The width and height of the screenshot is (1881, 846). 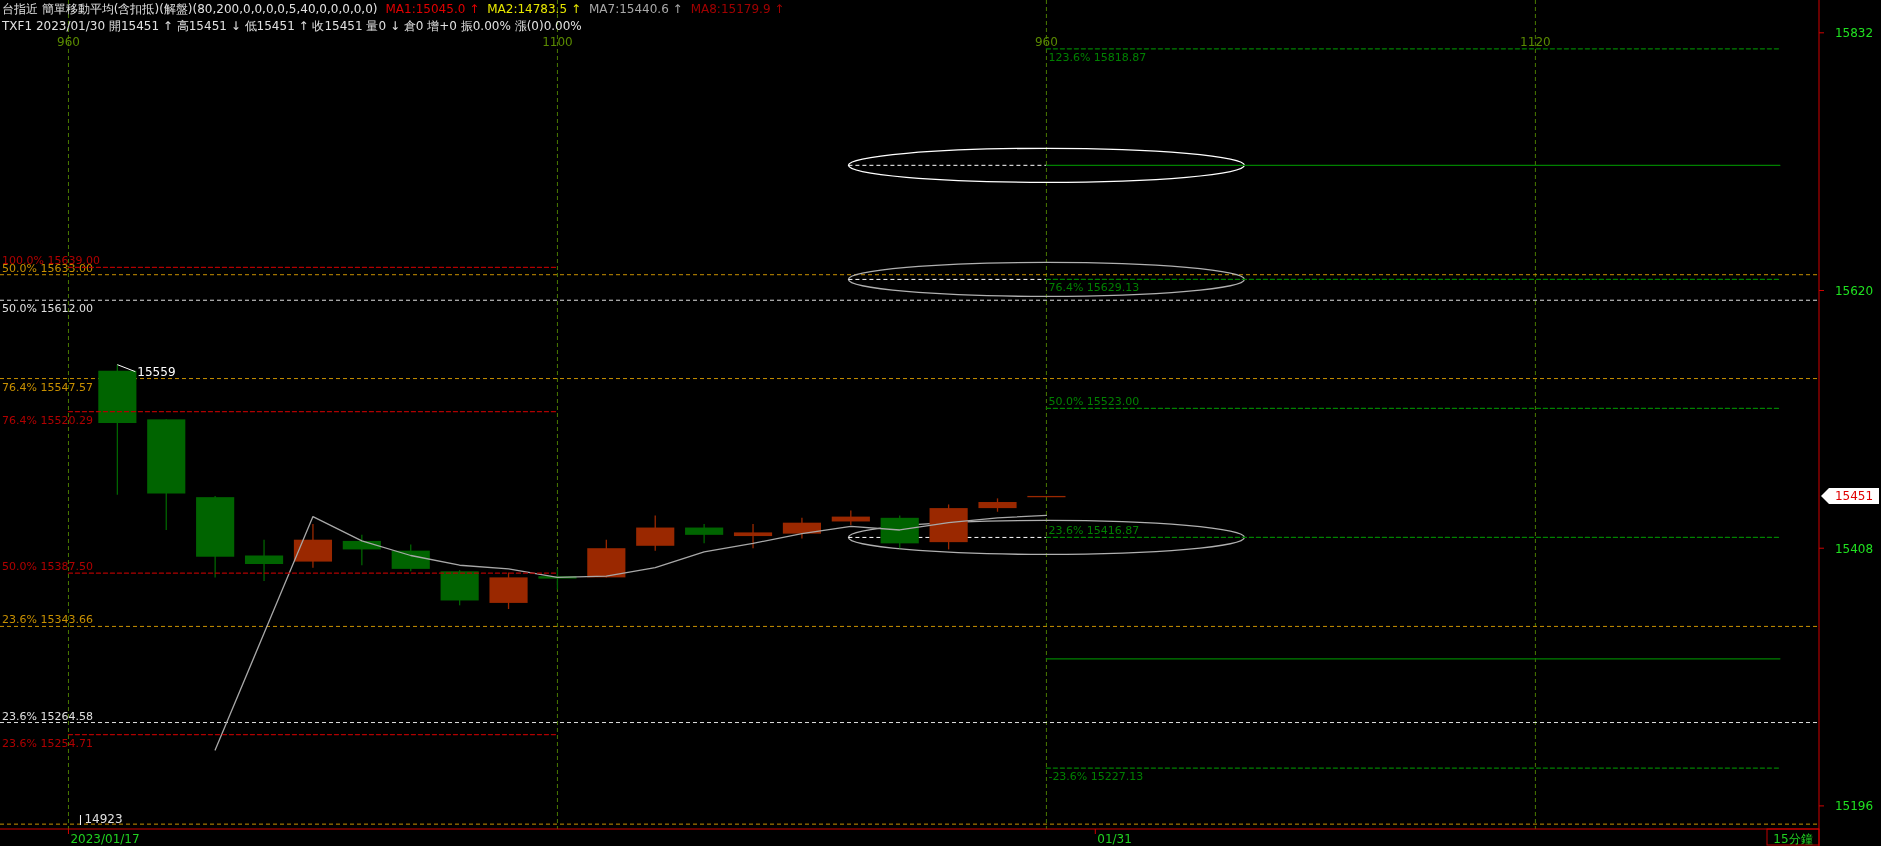 What do you see at coordinates (534, 9) in the screenshot?
I see `text: MA2:14783.5 ↑` at bounding box center [534, 9].